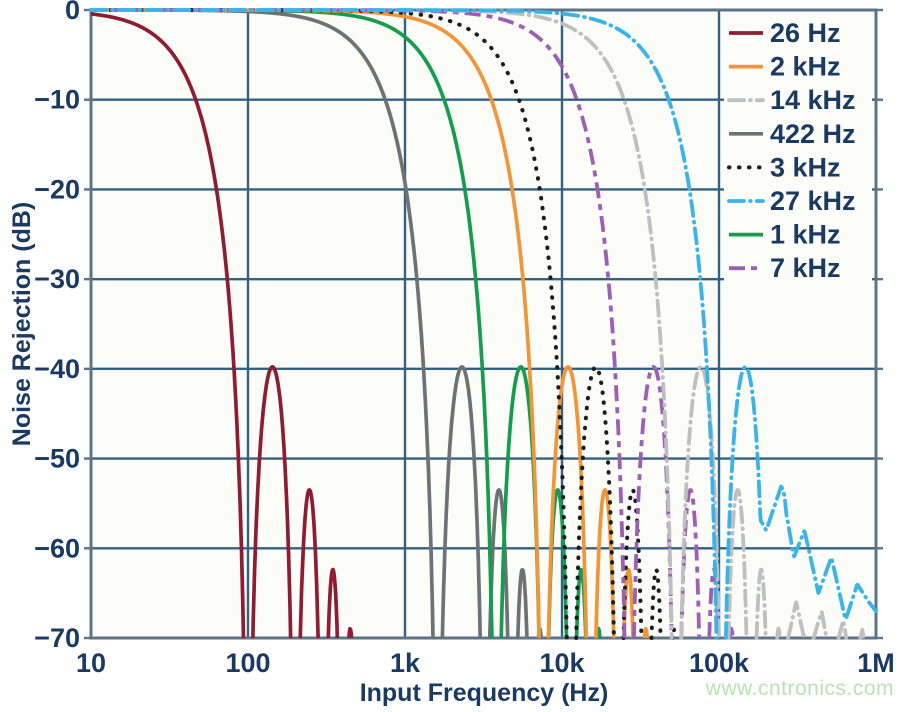 Image resolution: width=900 pixels, height=712 pixels. Describe the element at coordinates (813, 201) in the screenshot. I see `legend-label-27-khz: 27 kHz` at that location.